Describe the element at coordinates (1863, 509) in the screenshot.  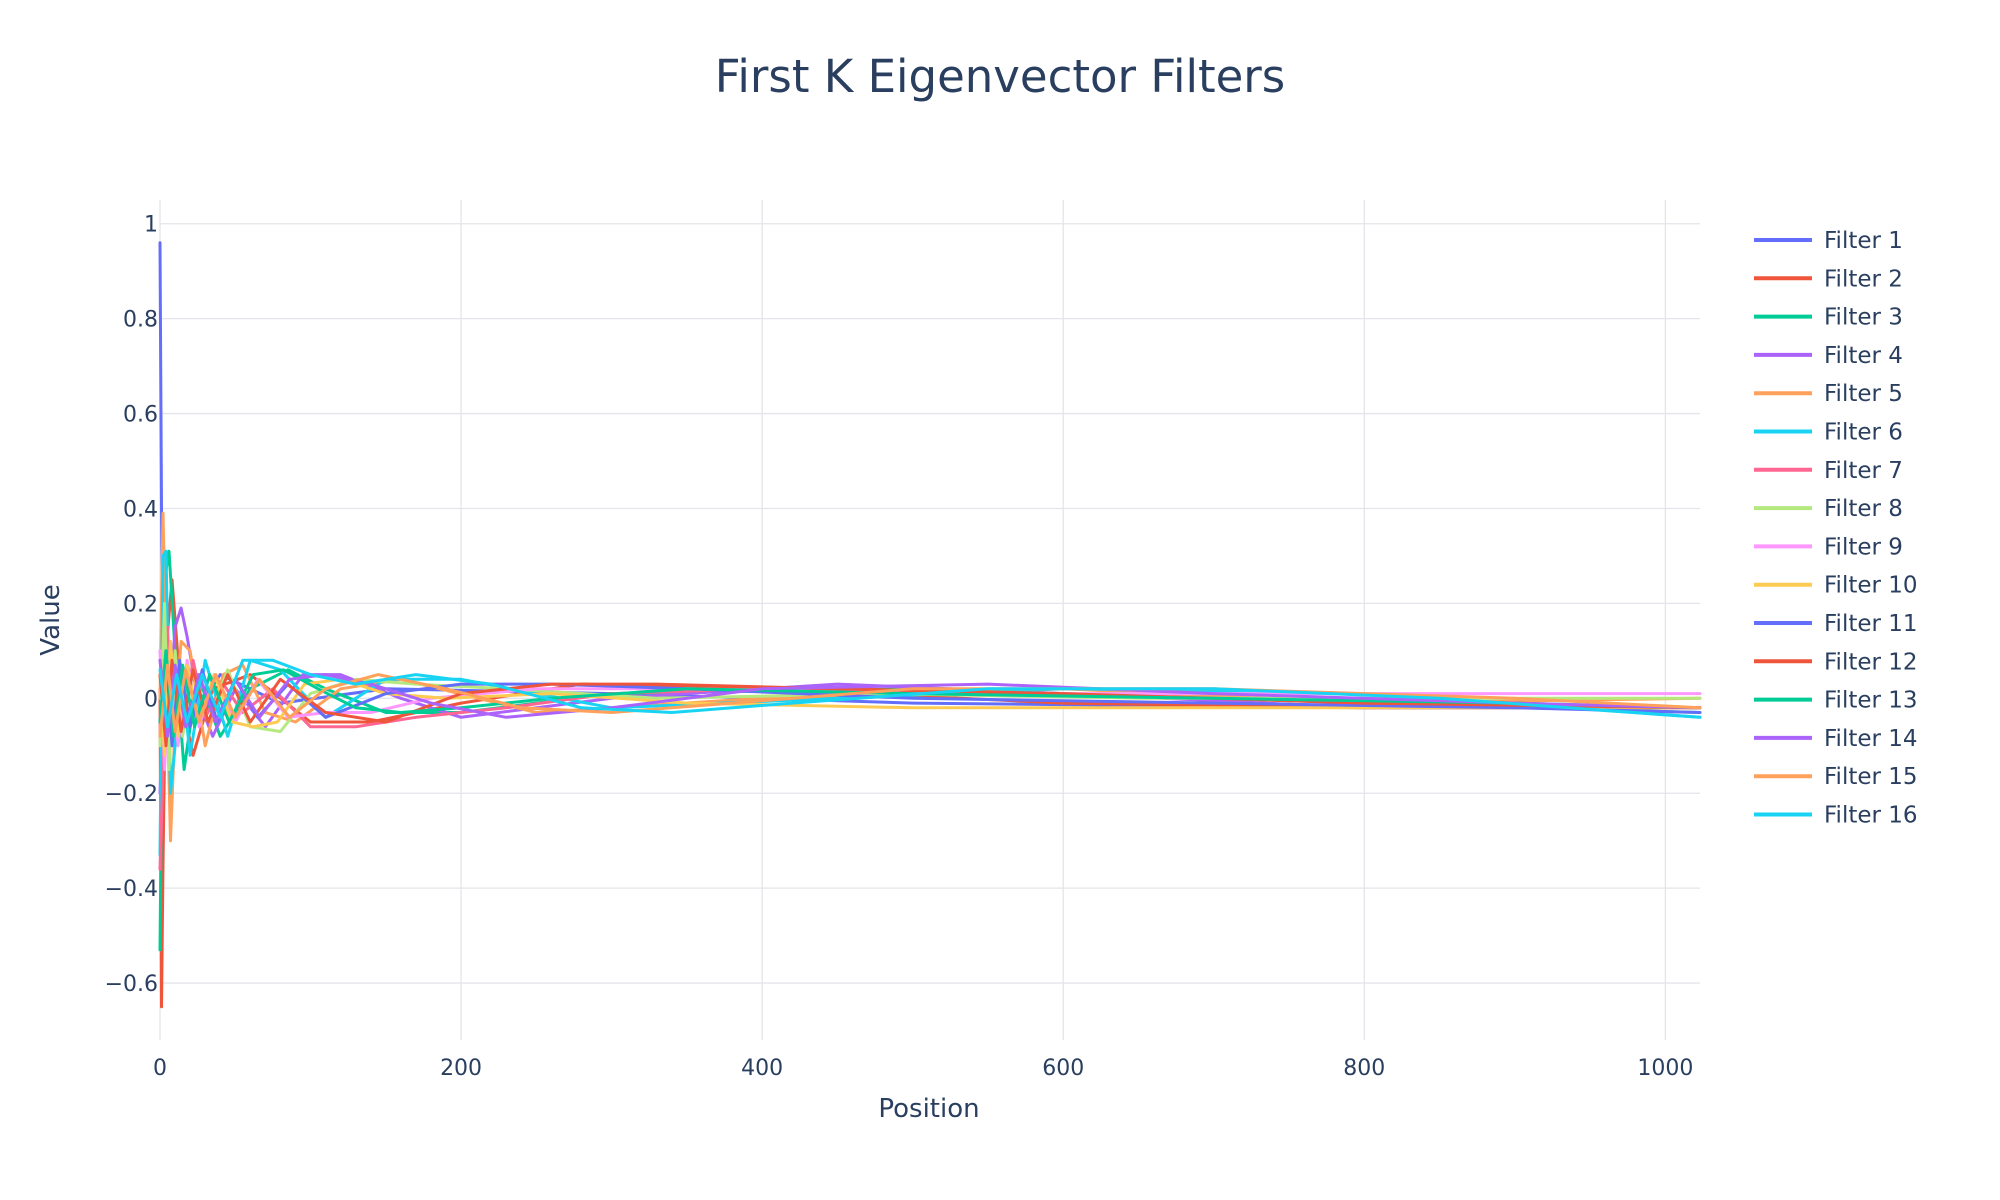
I see `legend-label: Filter 8` at that location.